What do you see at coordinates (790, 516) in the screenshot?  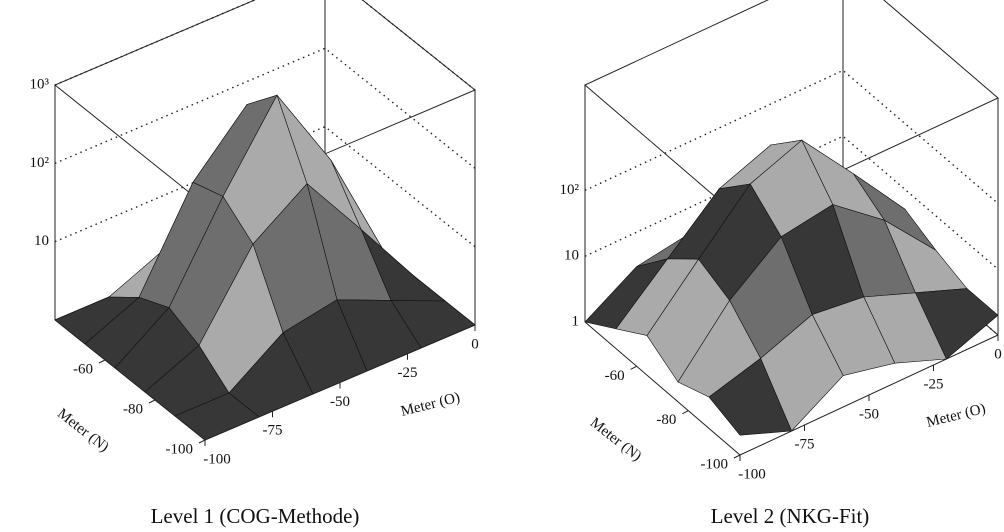 I see `chart-title: Level 2 (NKG-Fit)` at bounding box center [790, 516].